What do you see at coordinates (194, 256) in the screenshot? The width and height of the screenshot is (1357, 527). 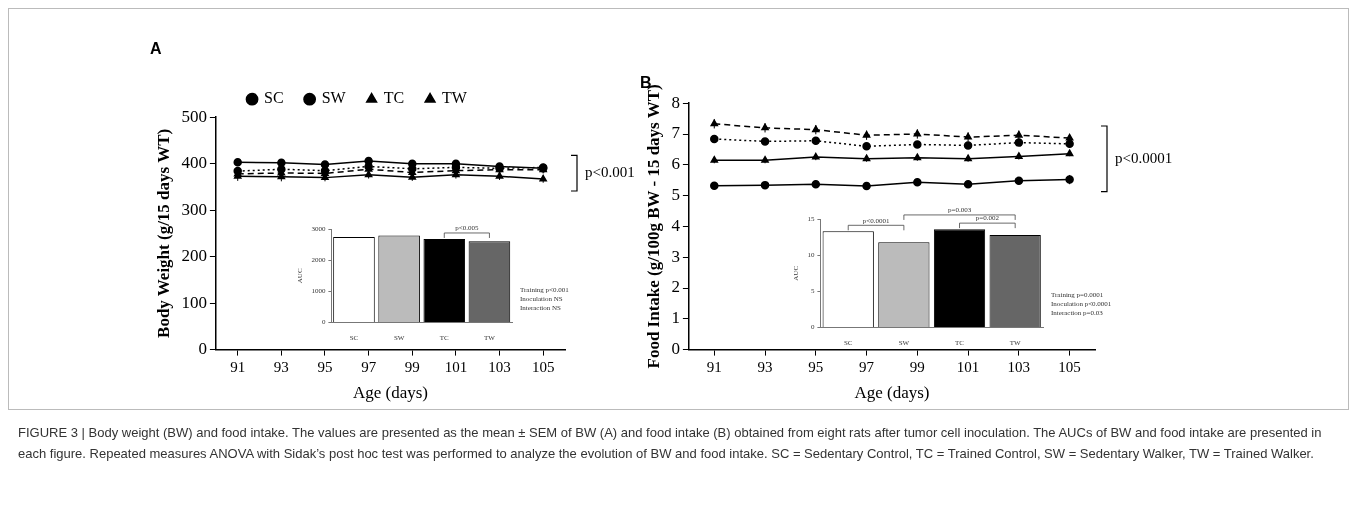 I see `y-tick-label: 200` at bounding box center [194, 256].